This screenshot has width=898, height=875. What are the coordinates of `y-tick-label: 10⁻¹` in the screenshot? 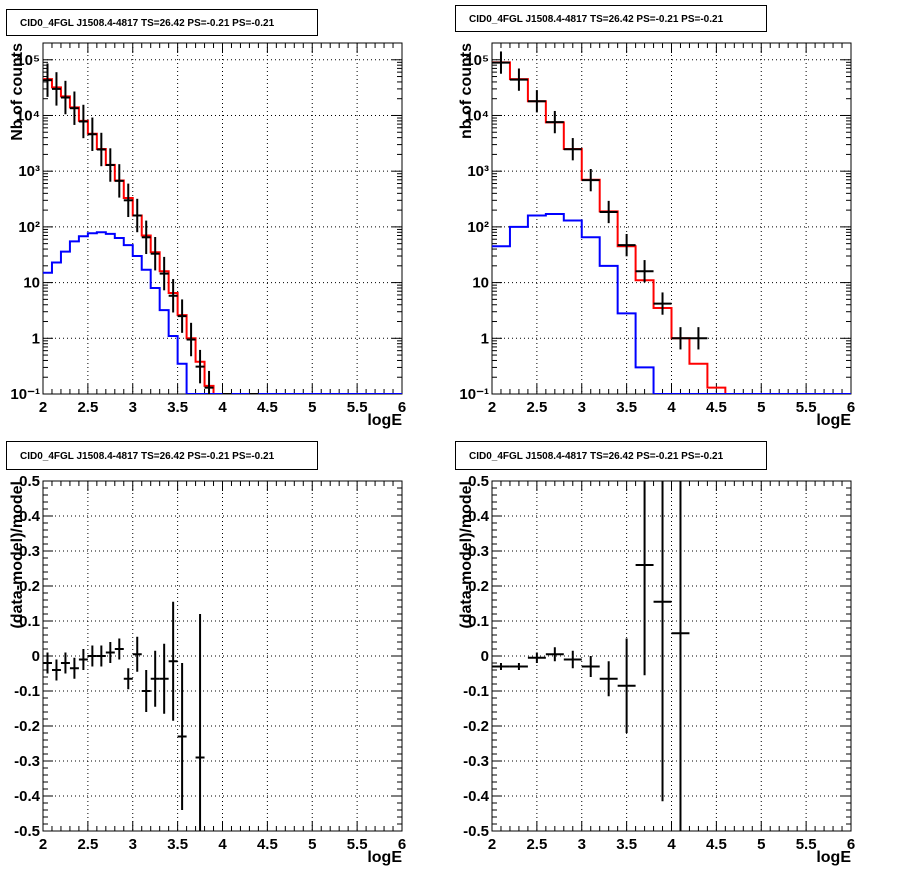 It's located at (474, 394).